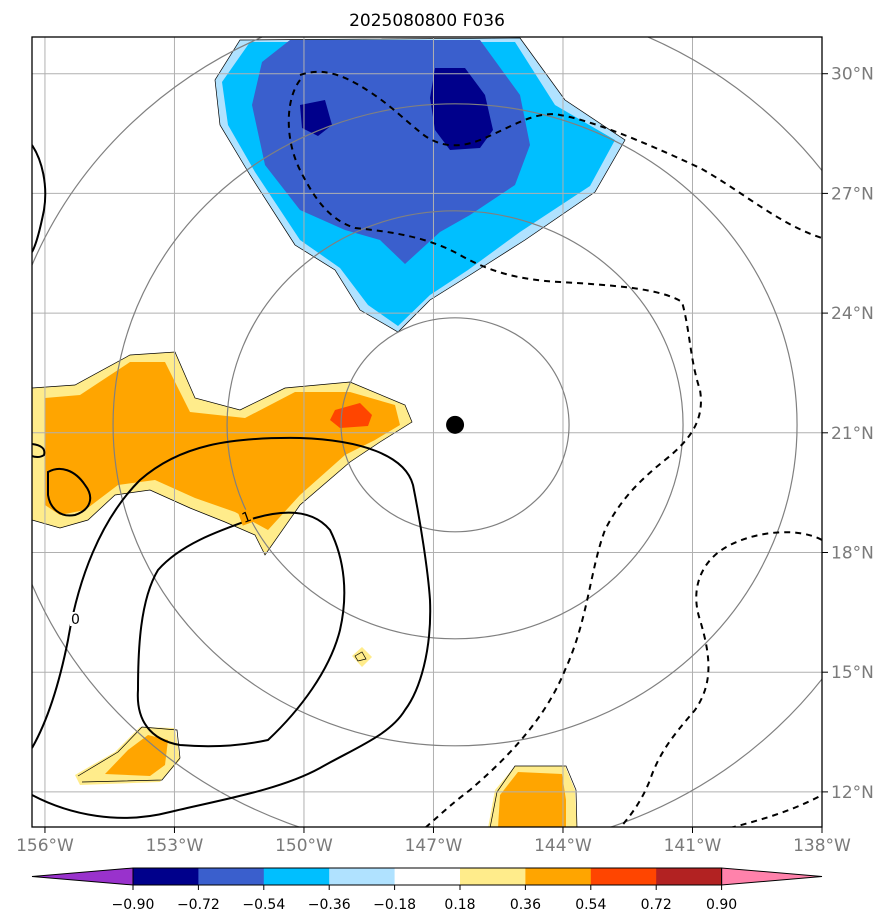 The height and width of the screenshot is (924, 893). I want to click on x-tick-label: 150°W, so click(304, 846).